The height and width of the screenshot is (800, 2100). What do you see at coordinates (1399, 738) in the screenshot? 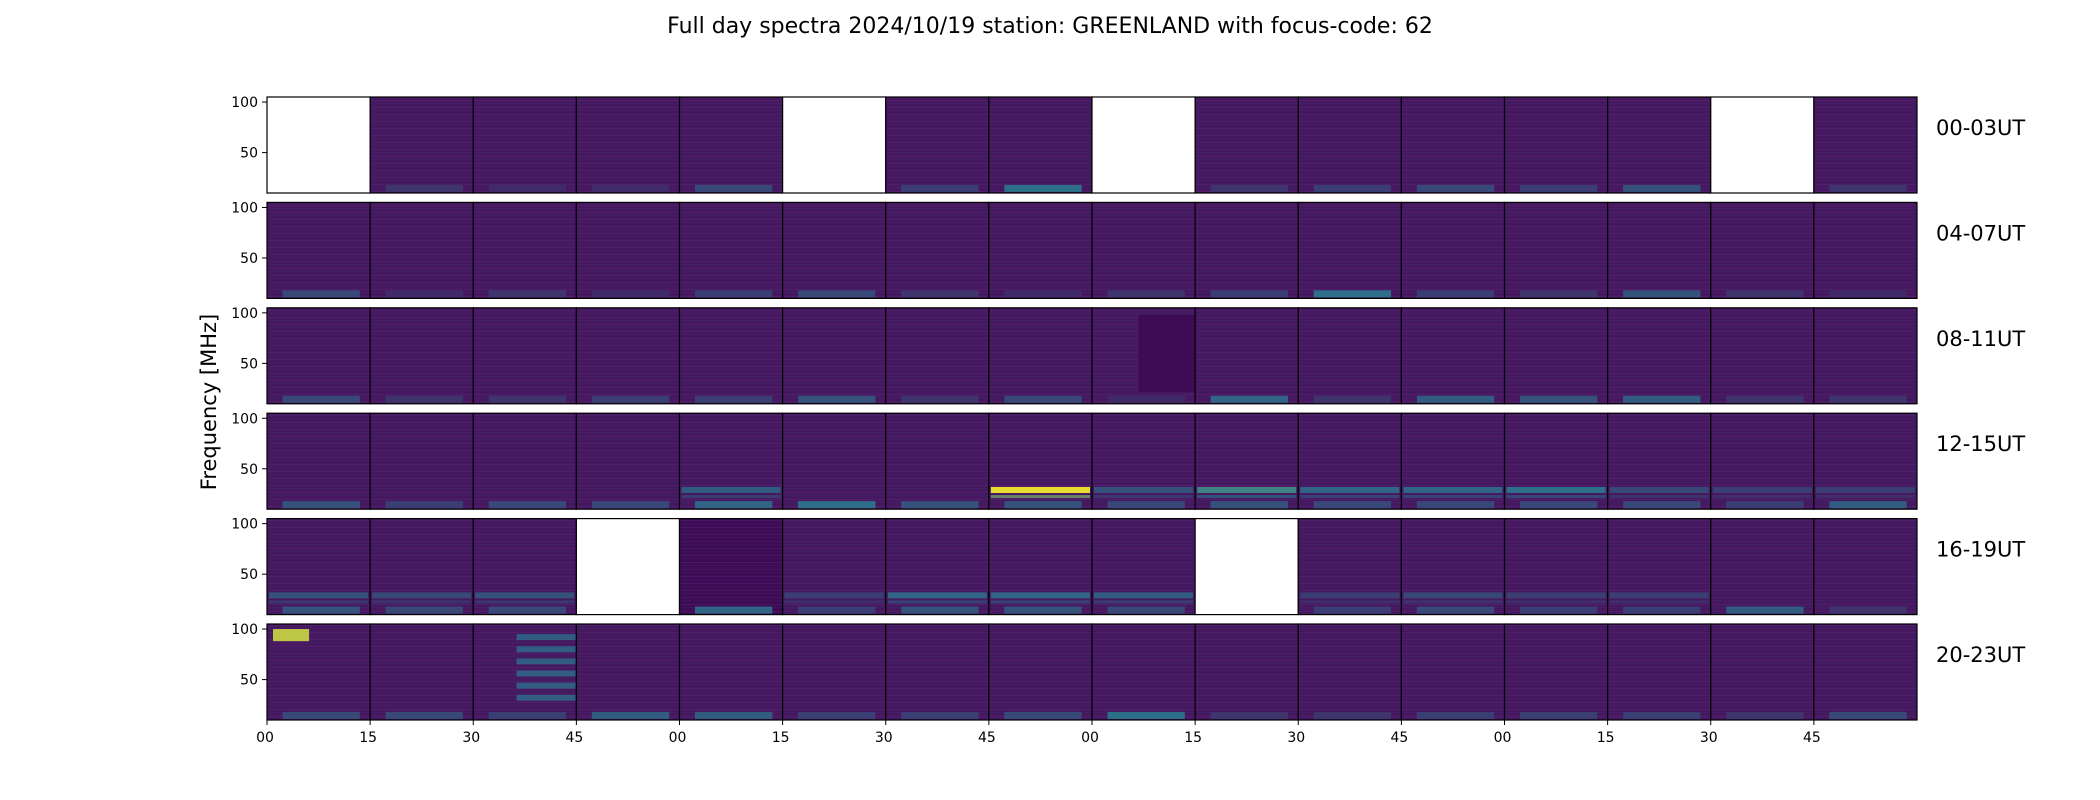
I see `x-tick-label: 45` at bounding box center [1399, 738].